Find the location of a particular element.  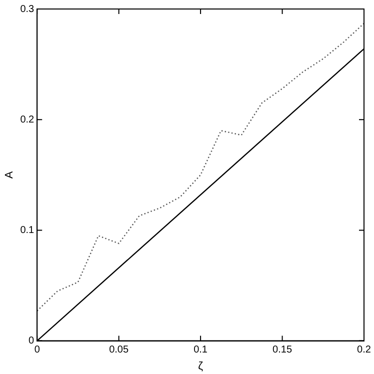

x-axis-title: ζ is located at coordinates (201, 366).